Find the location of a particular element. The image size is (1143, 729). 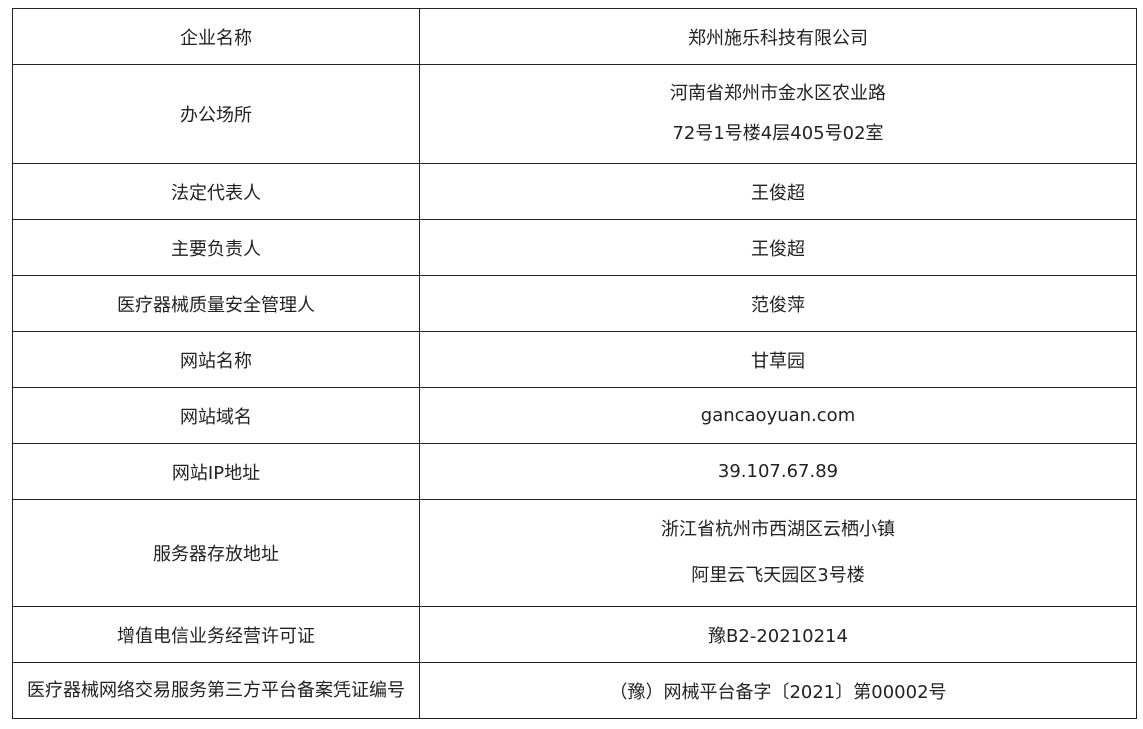

table-row: 网站域名 gancaoyuan.com is located at coordinates (574, 415).